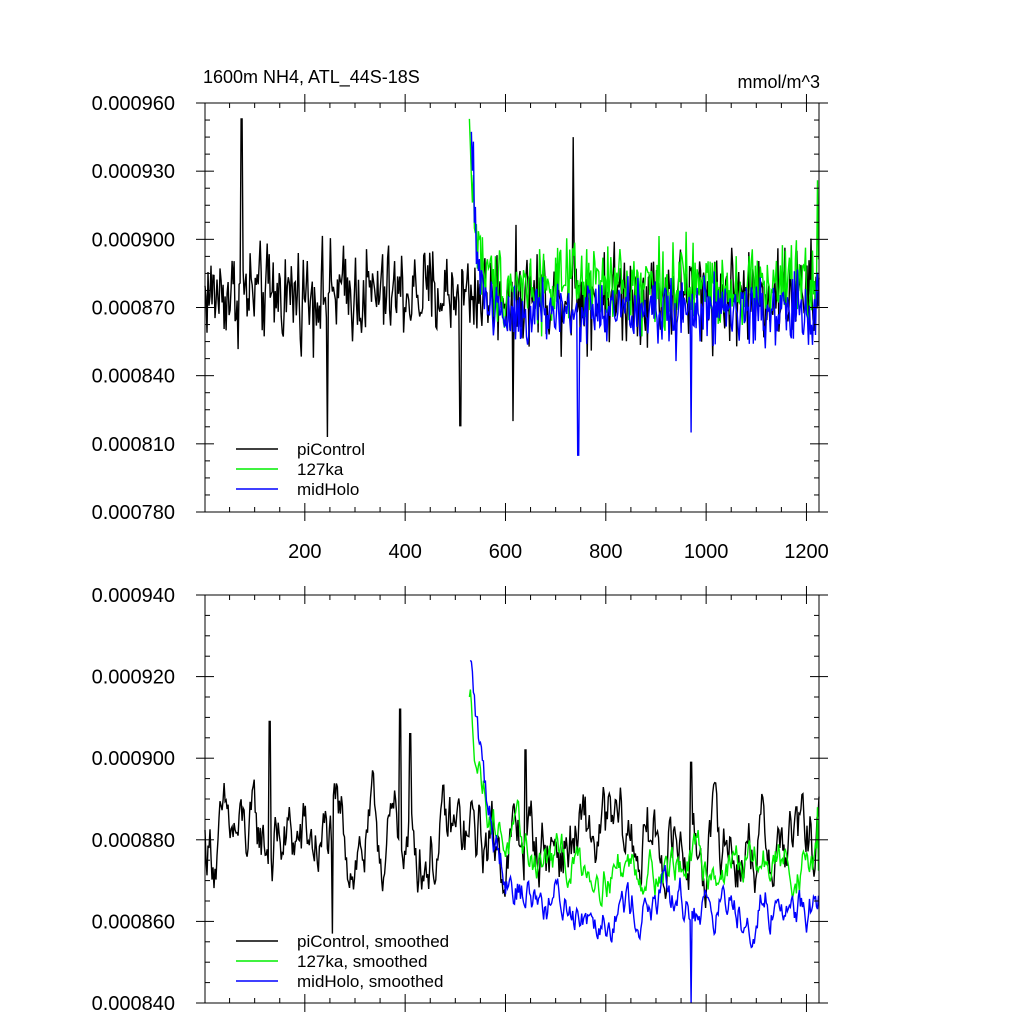 The width and height of the screenshot is (1024, 1024). I want to click on y-tick-label: 0.000940, so click(133, 596).